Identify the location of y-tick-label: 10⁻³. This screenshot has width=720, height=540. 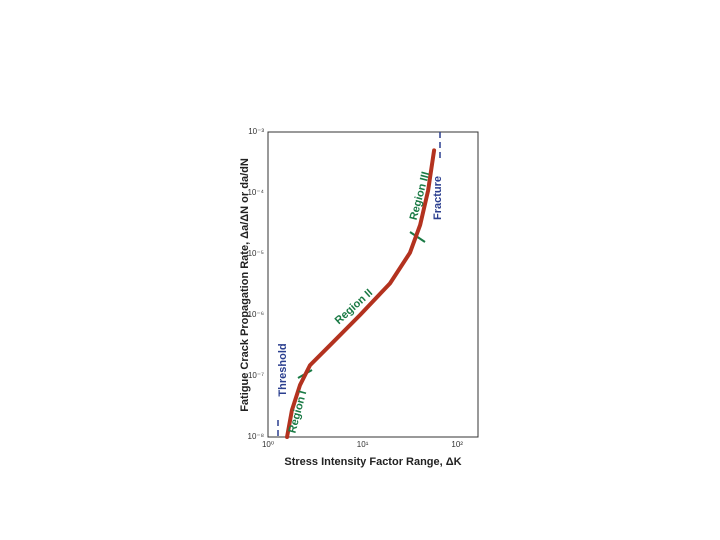
(256, 131).